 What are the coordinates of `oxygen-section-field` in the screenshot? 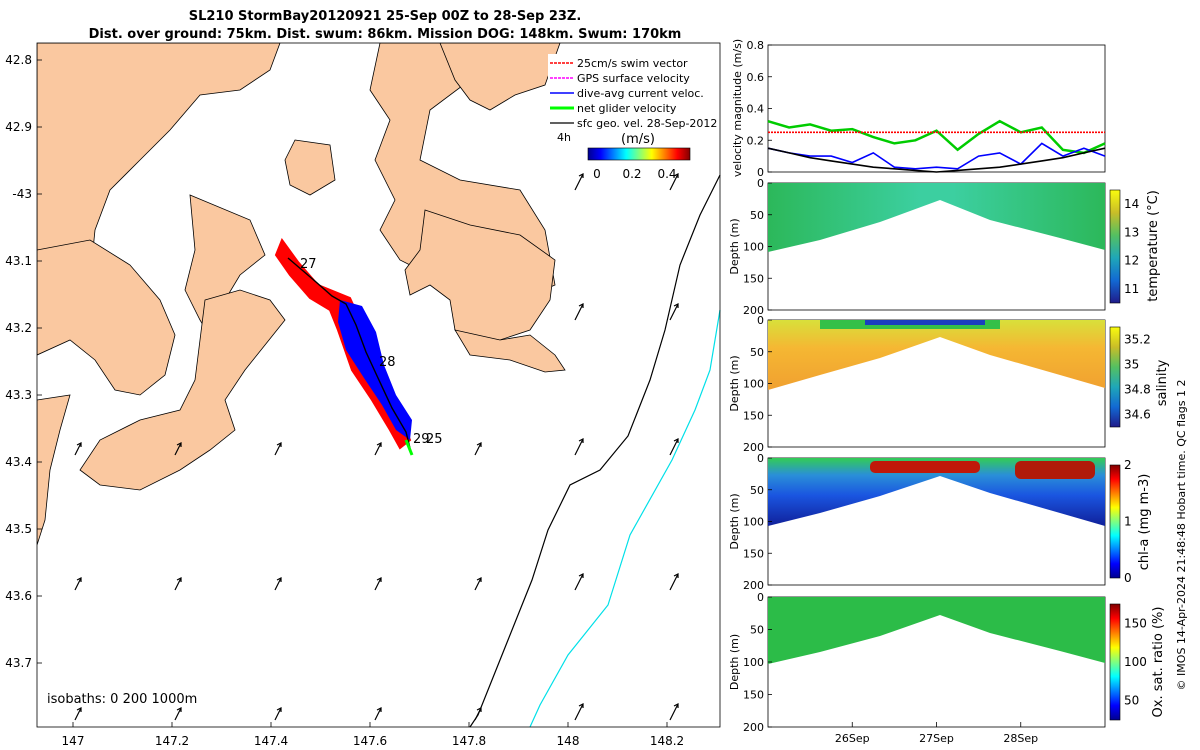 It's located at (936, 630).